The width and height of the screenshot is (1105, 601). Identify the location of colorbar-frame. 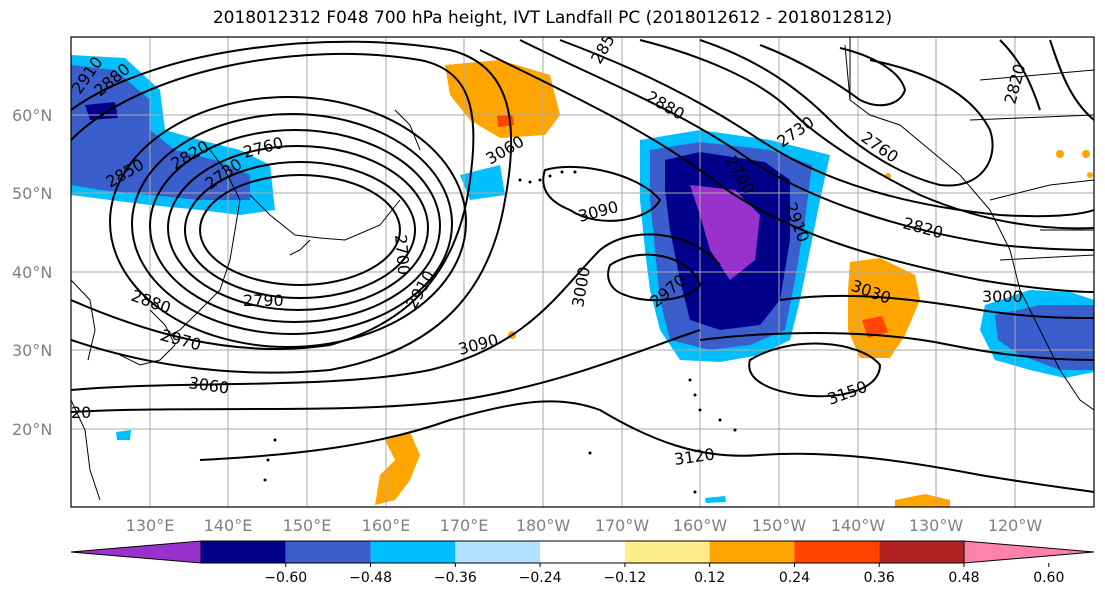
(582, 552).